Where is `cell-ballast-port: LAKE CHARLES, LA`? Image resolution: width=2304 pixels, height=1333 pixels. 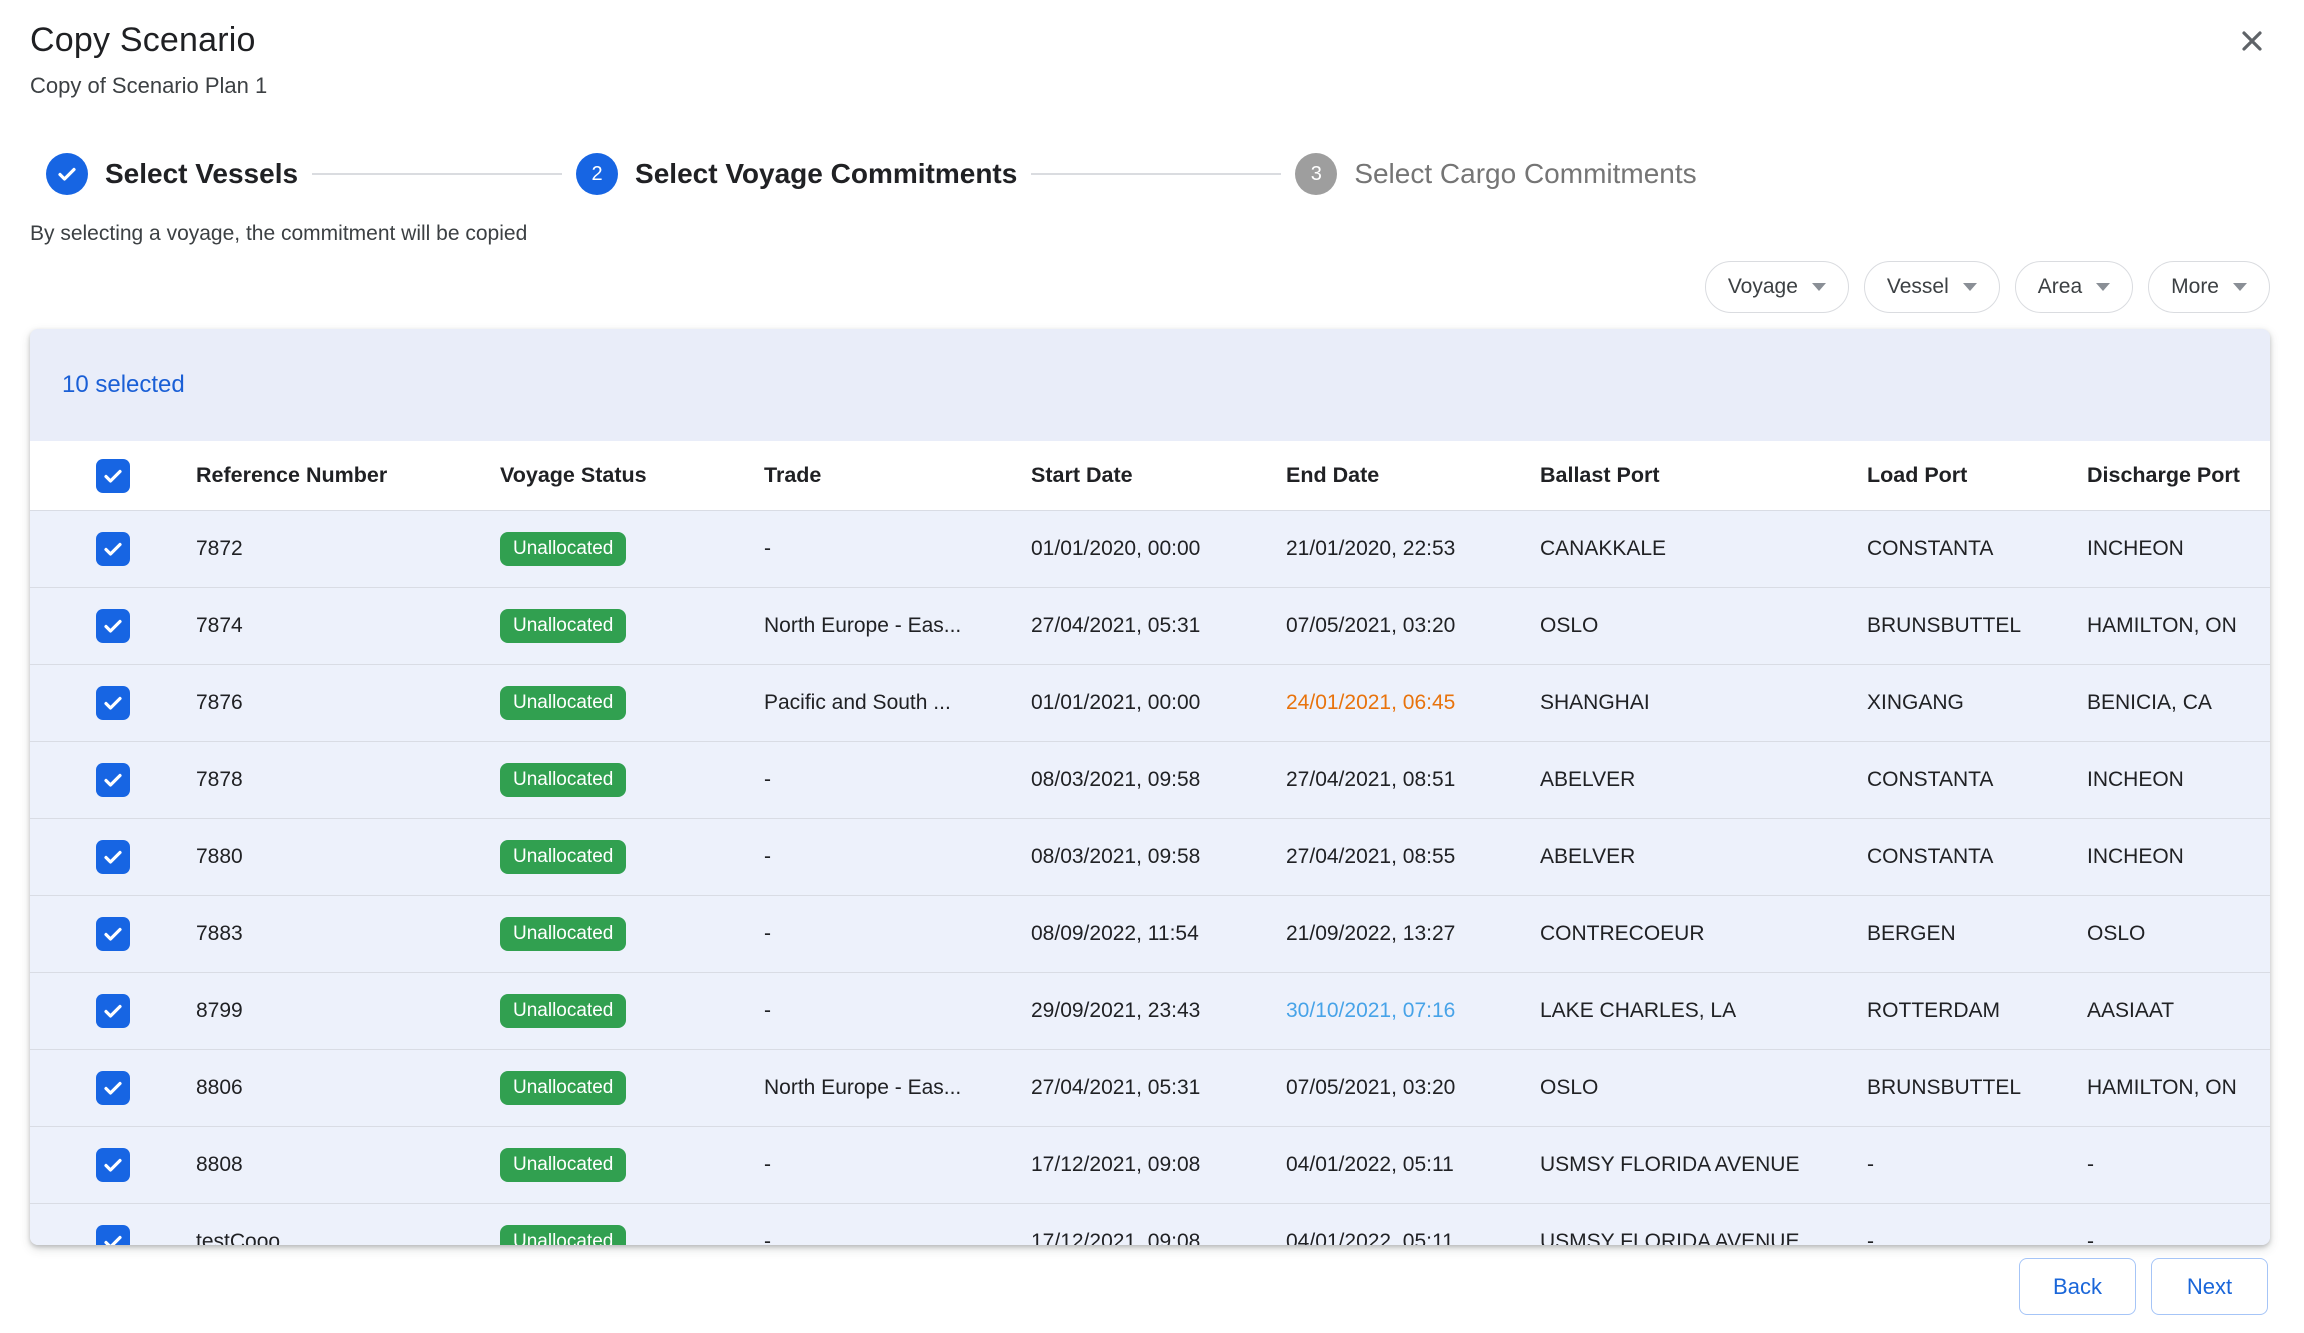
cell-ballast-port: LAKE CHARLES, LA is located at coordinates (1638, 1010).